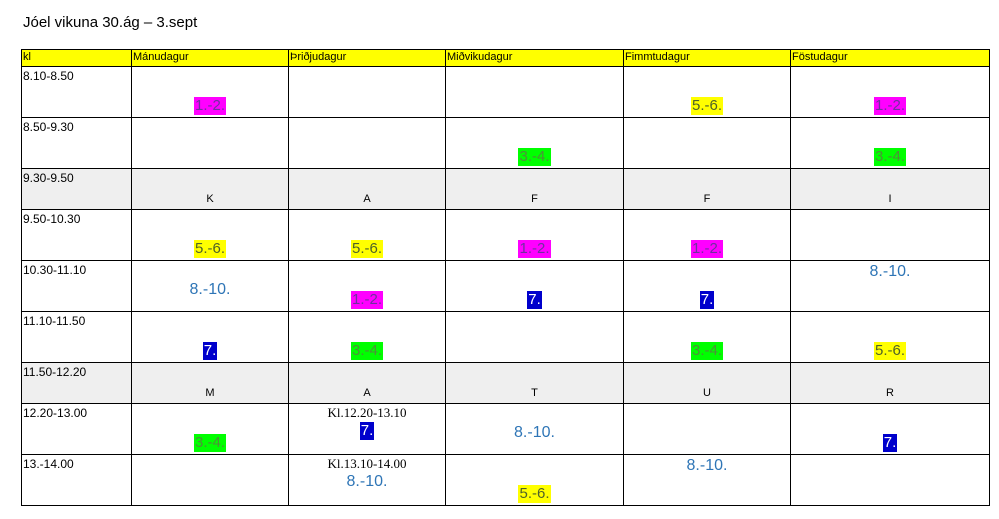  What do you see at coordinates (707, 189) in the screenshot?
I see `break-letter: F` at bounding box center [707, 189].